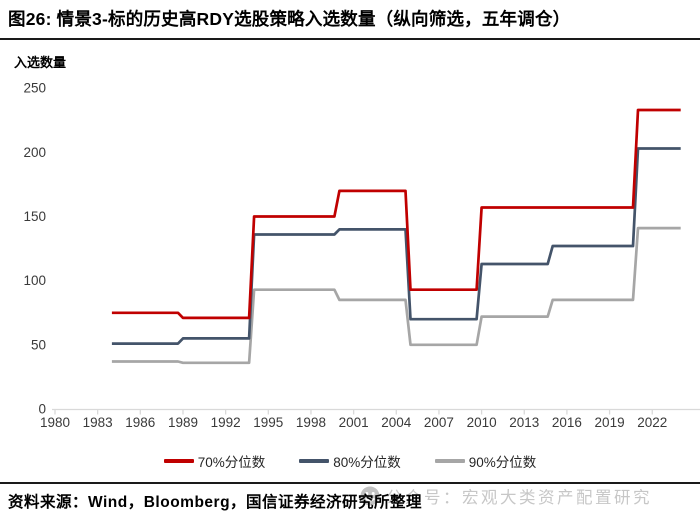  I want to click on watermark-text: 公众号：宏观大类资产配置研究, so click(519, 498).